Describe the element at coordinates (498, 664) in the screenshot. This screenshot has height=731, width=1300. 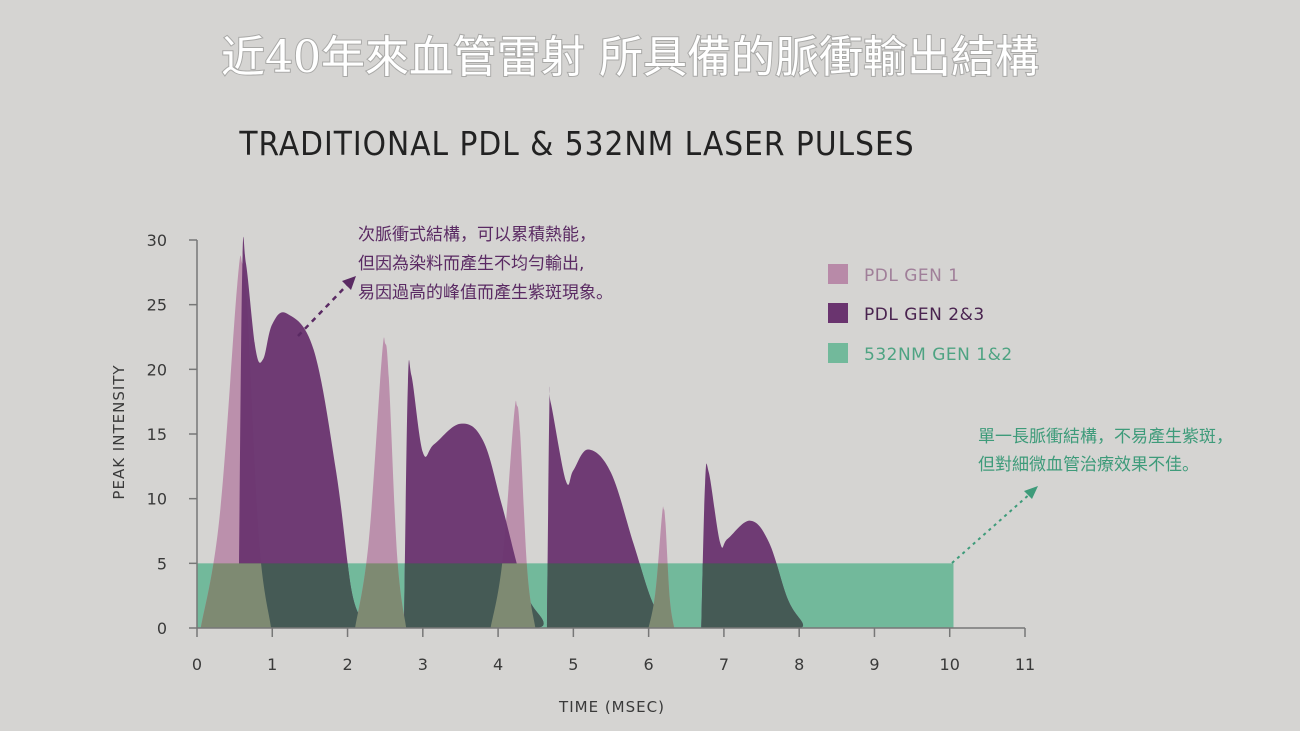
I see `x-tick-label-4: 4` at that location.